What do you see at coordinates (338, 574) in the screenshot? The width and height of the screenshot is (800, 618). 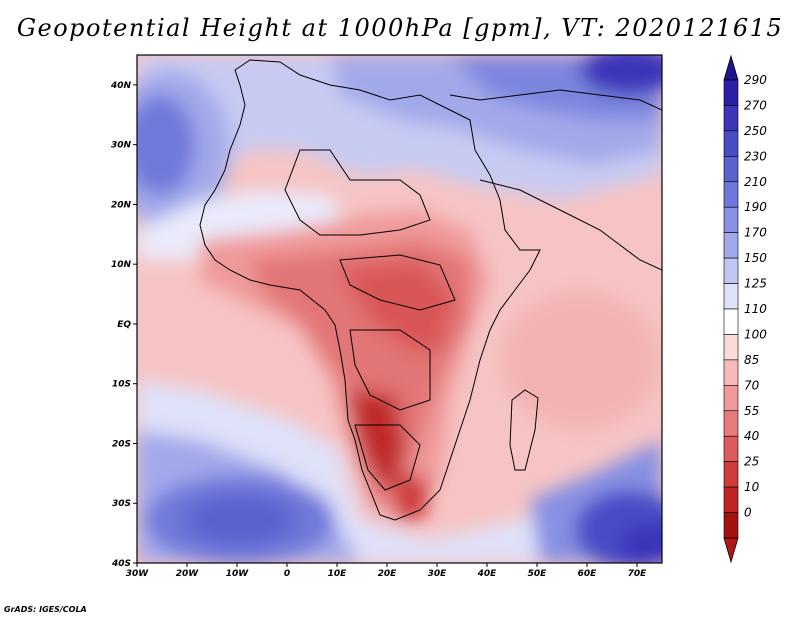 I see `lon-tick-label: 10E` at bounding box center [338, 574].